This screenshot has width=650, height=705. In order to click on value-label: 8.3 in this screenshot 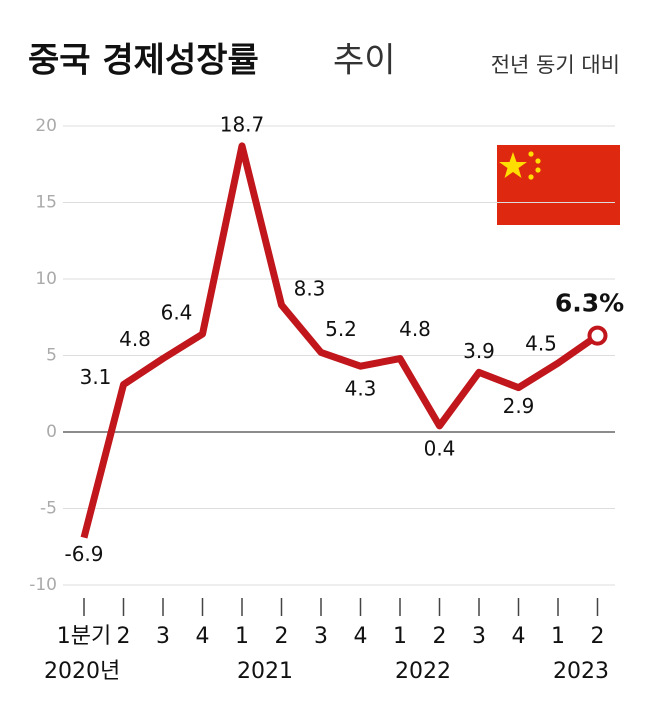, I will do `click(310, 289)`.